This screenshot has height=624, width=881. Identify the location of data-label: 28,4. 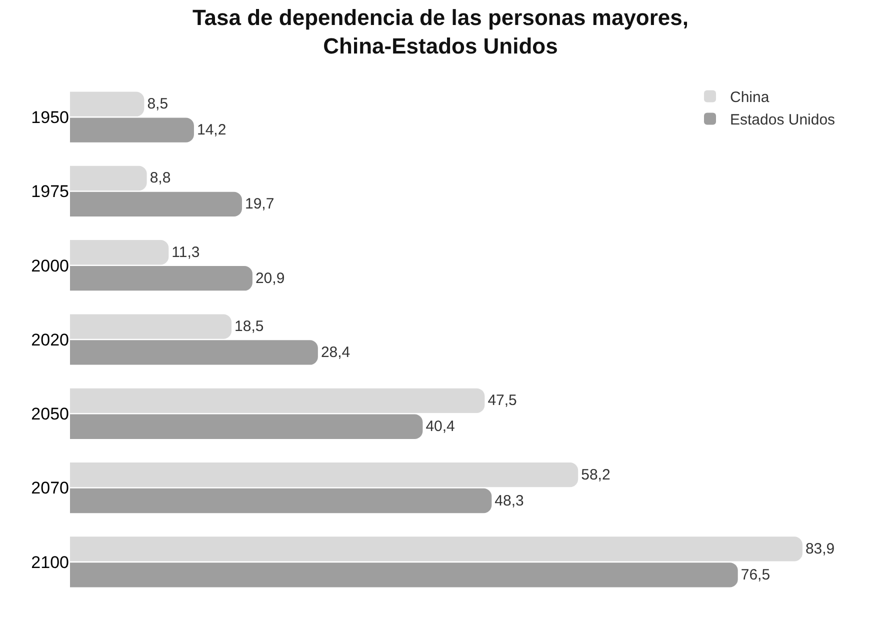
(335, 352).